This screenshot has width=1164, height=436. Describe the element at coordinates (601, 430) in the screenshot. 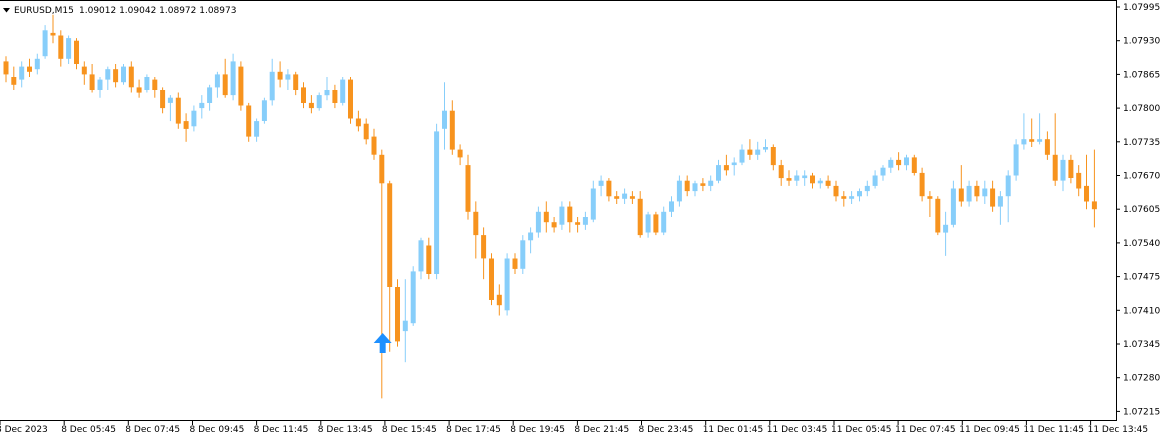

I see `time-tick-label: 8 Dec 21:45` at that location.